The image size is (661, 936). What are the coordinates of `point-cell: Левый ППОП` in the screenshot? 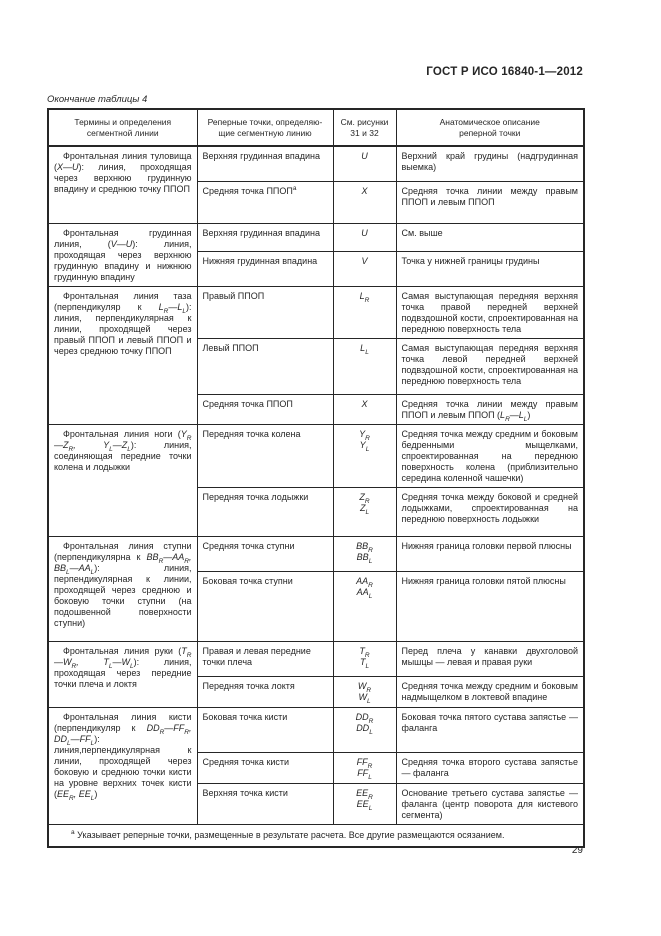 It's located at (265, 366).